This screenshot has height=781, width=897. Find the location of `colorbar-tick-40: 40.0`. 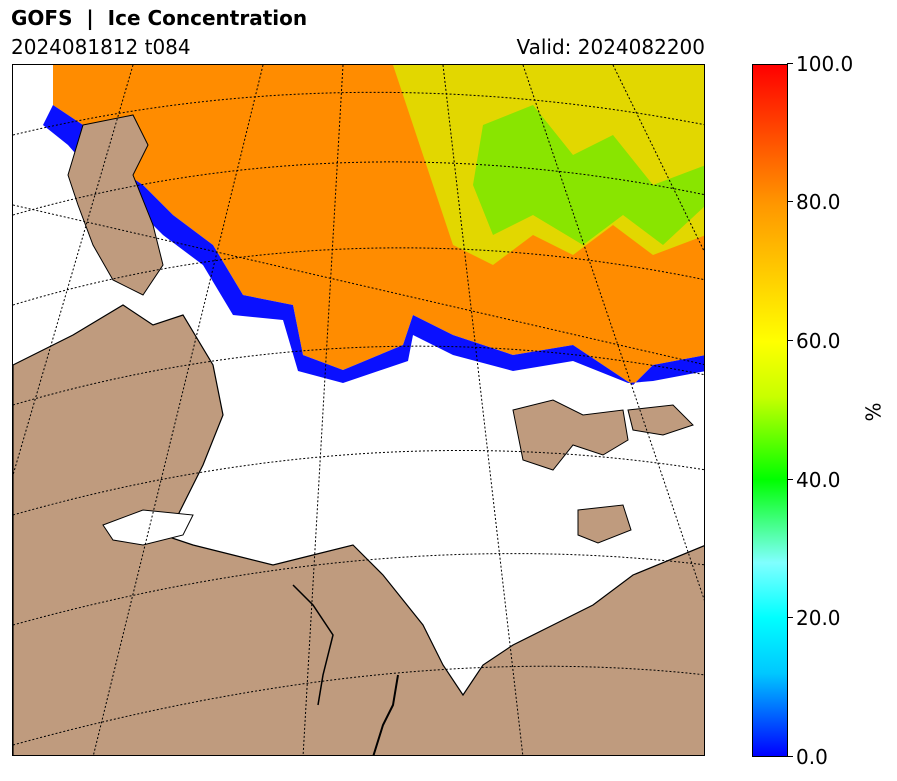

colorbar-tick-40: 40.0 is located at coordinates (814, 480).